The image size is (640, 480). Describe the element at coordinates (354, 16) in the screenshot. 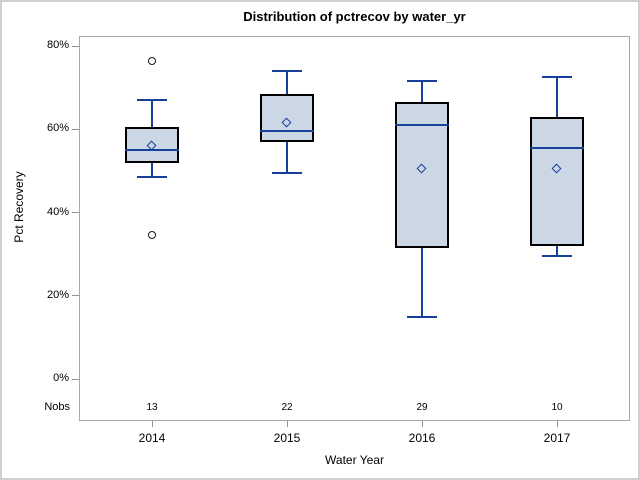

I see `chart-title: Distribution of pctrecov by water_yr` at that location.